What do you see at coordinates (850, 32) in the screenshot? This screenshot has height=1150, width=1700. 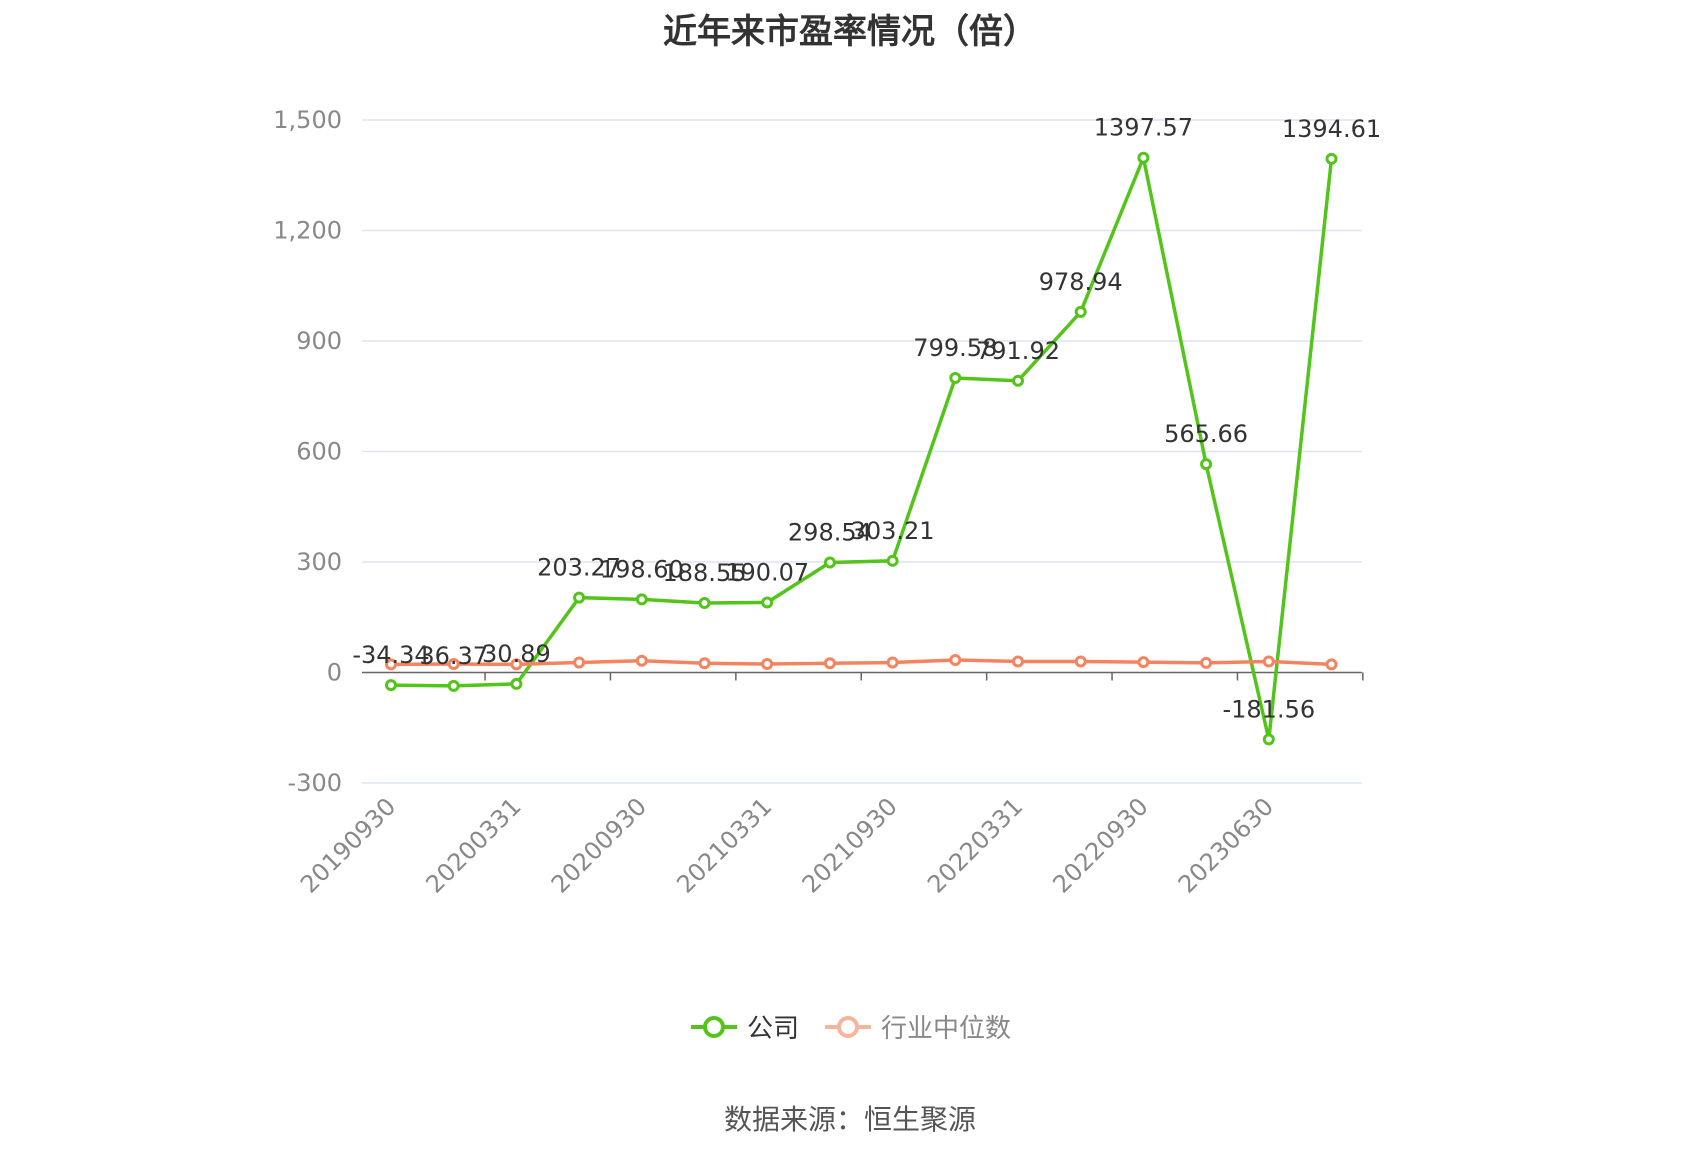 I see `chart-title: 近年来市盈率情况（倍）` at bounding box center [850, 32].